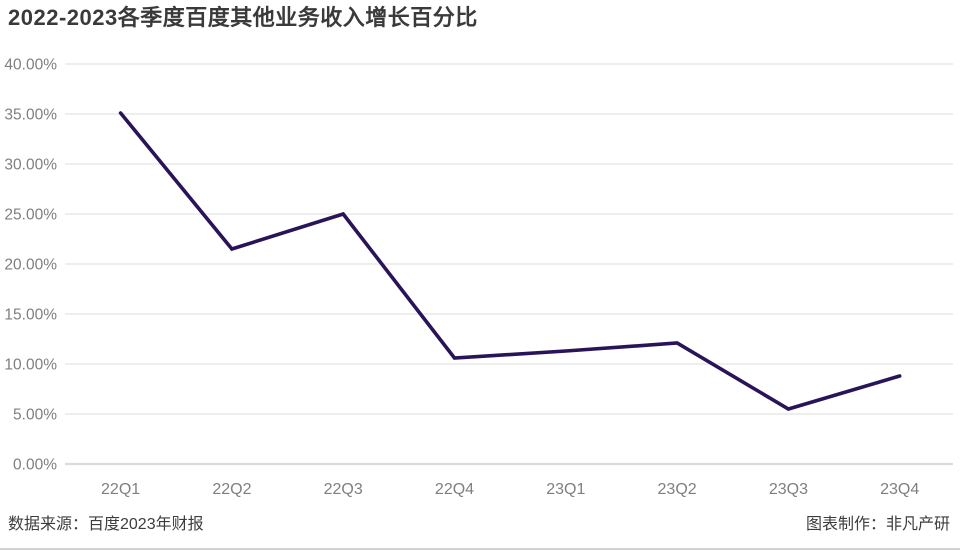 Image resolution: width=960 pixels, height=551 pixels. Describe the element at coordinates (30, 165) in the screenshot. I see `y-tick-label: 30.00%` at that location.